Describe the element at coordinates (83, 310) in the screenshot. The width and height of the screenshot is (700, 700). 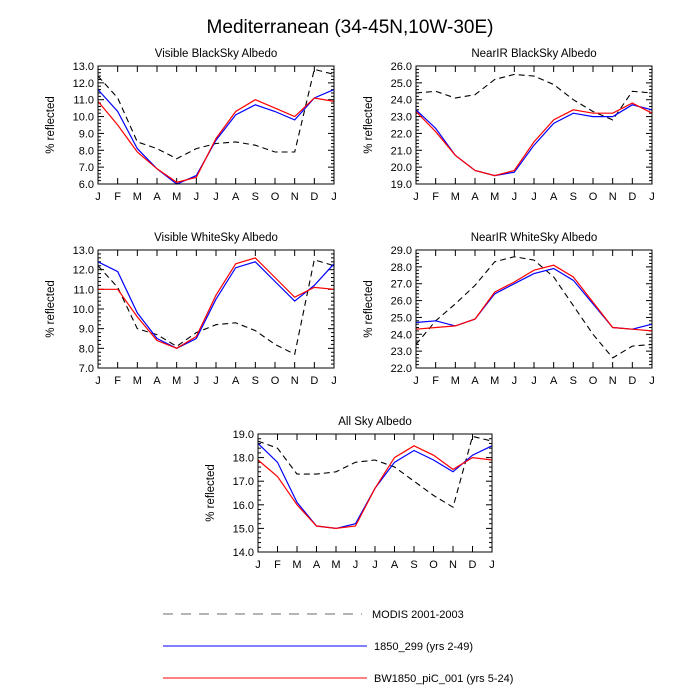
I see `y-tick-label: 10.0` at that location.